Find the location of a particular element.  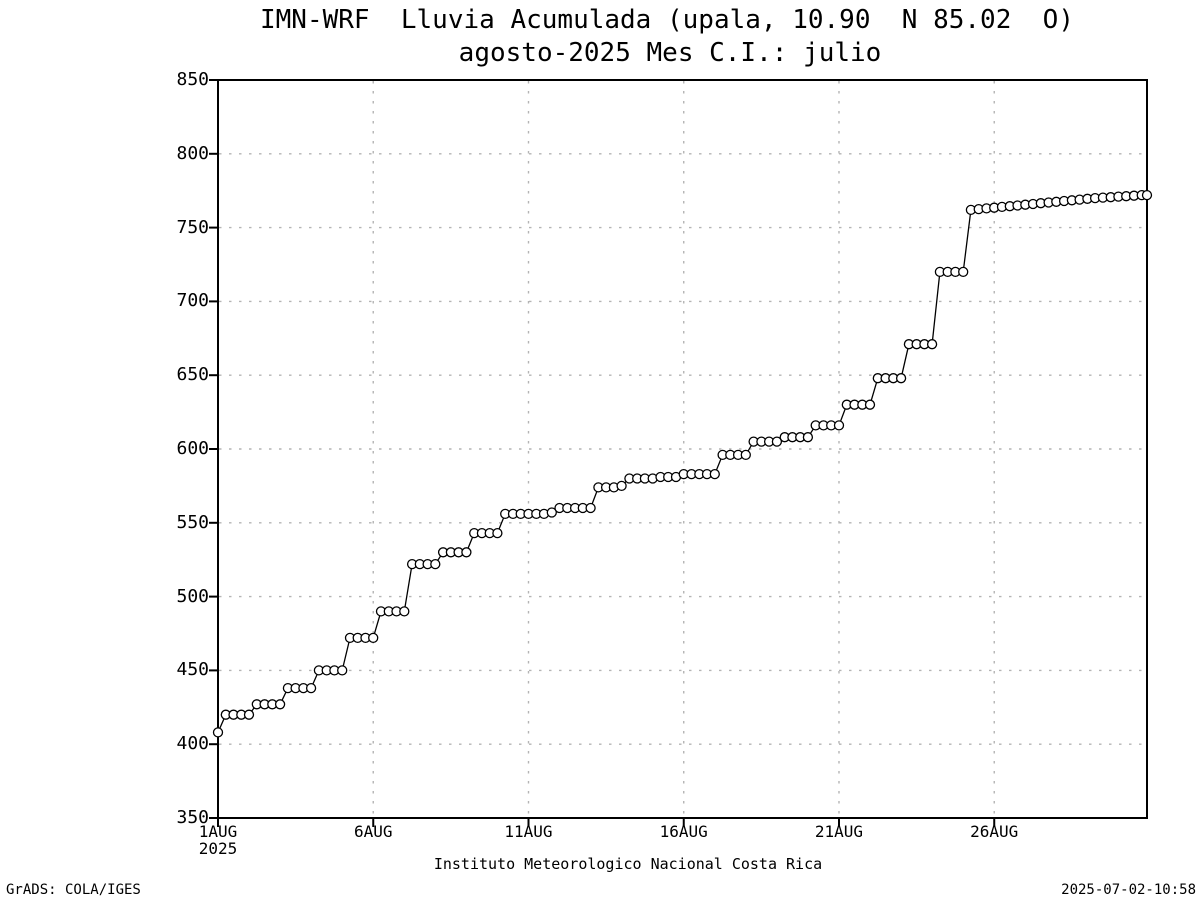

y-tick-label: 400 is located at coordinates (192, 744).